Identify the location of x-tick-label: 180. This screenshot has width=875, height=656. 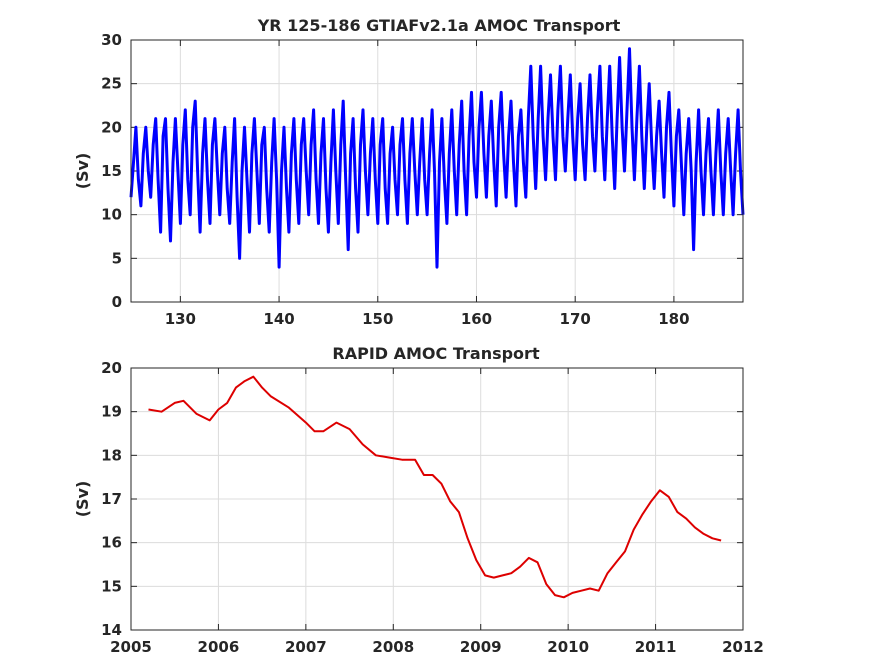
(673, 319).